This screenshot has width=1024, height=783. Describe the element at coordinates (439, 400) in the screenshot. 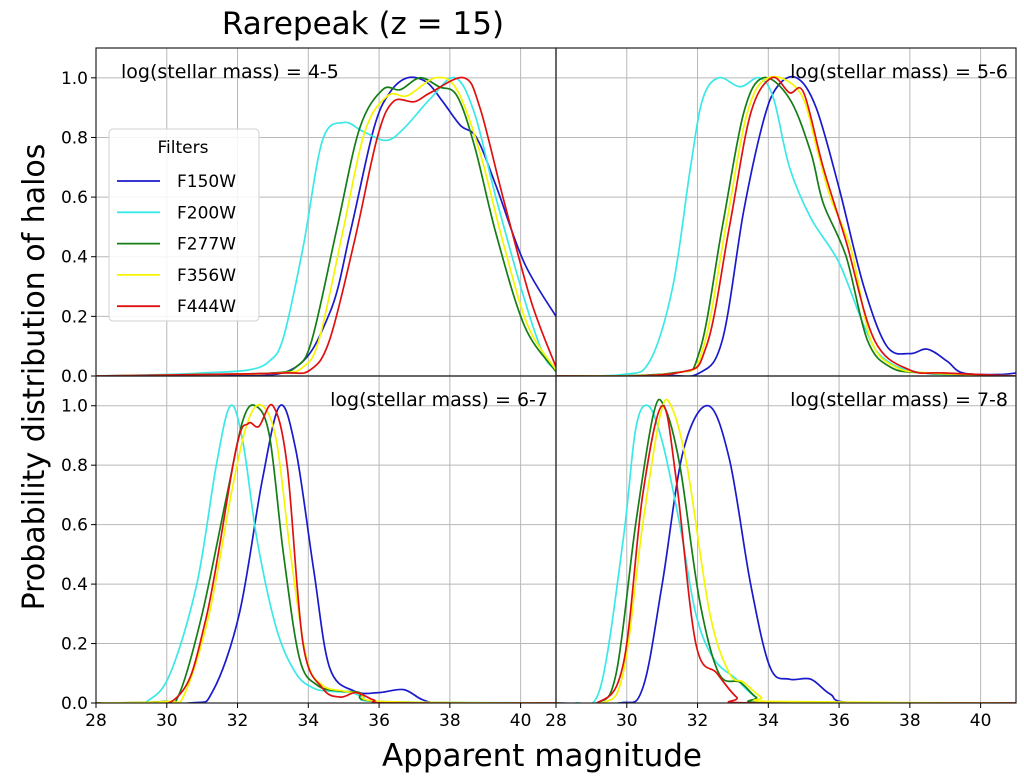

I see `panel-label: log(stellar mass) = 6-7` at that location.